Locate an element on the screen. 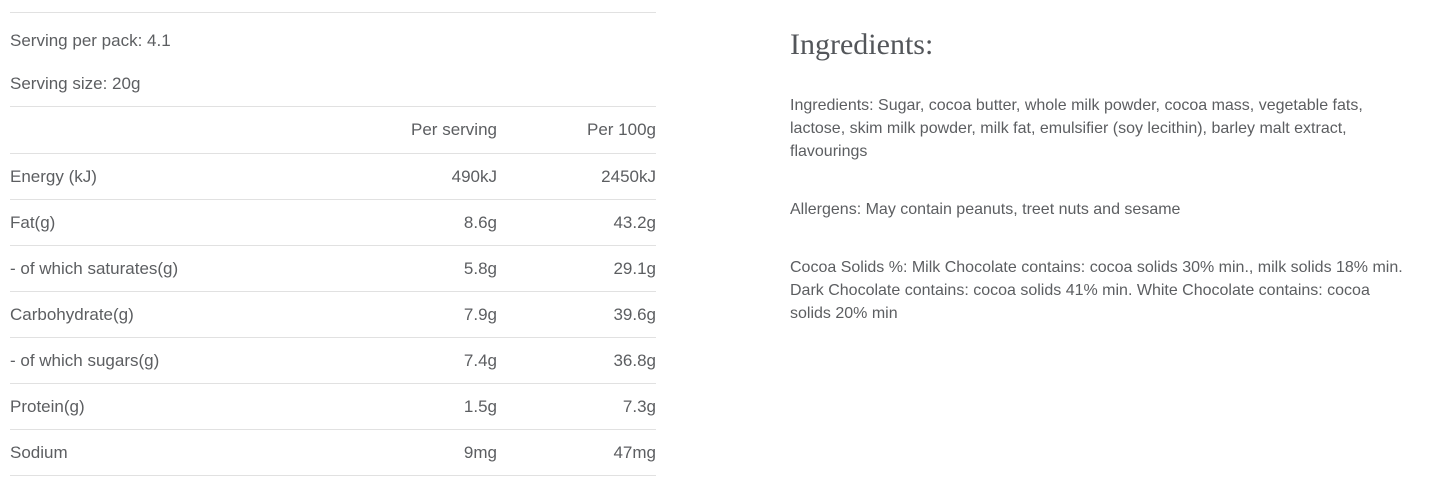 This screenshot has height=499, width=1445. row-label: - of which sugars(g) is located at coordinates (85, 360).